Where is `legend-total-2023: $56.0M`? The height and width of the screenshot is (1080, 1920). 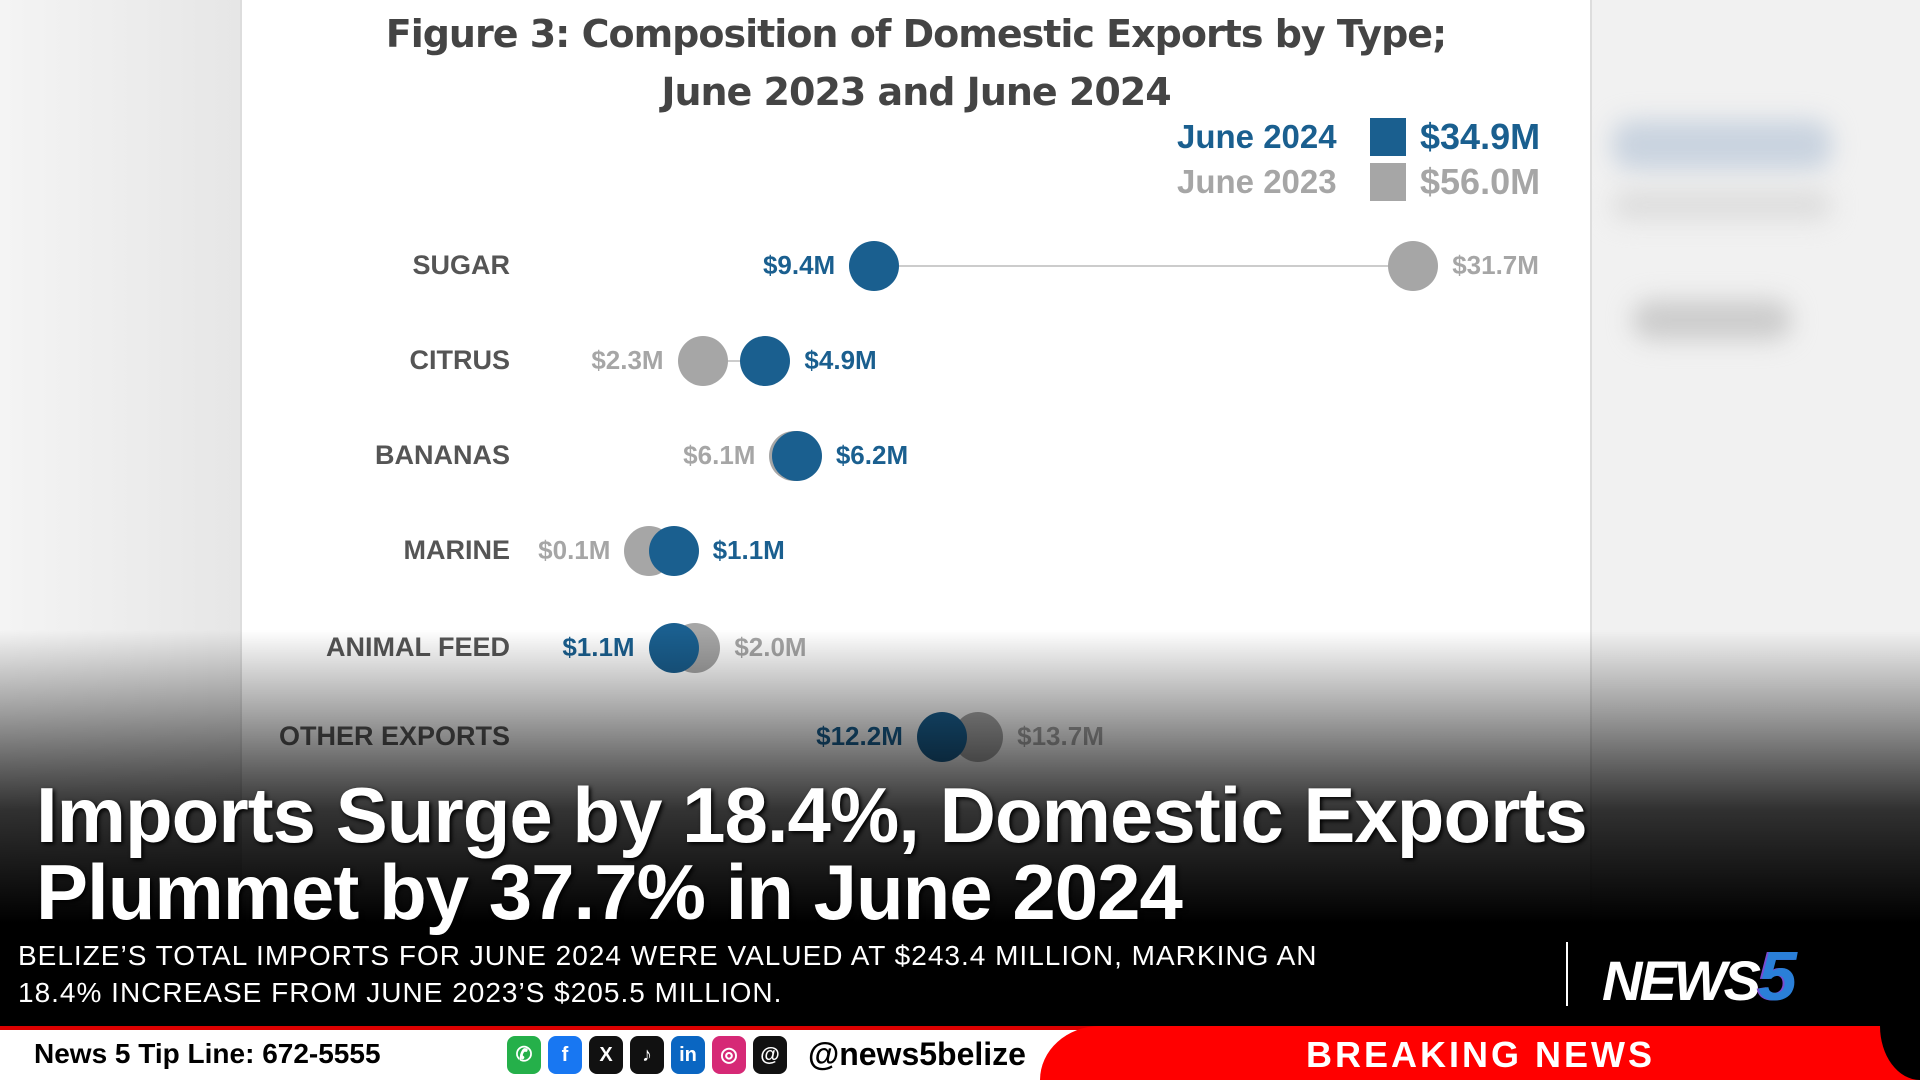
legend-total-2023: $56.0M is located at coordinates (1480, 181).